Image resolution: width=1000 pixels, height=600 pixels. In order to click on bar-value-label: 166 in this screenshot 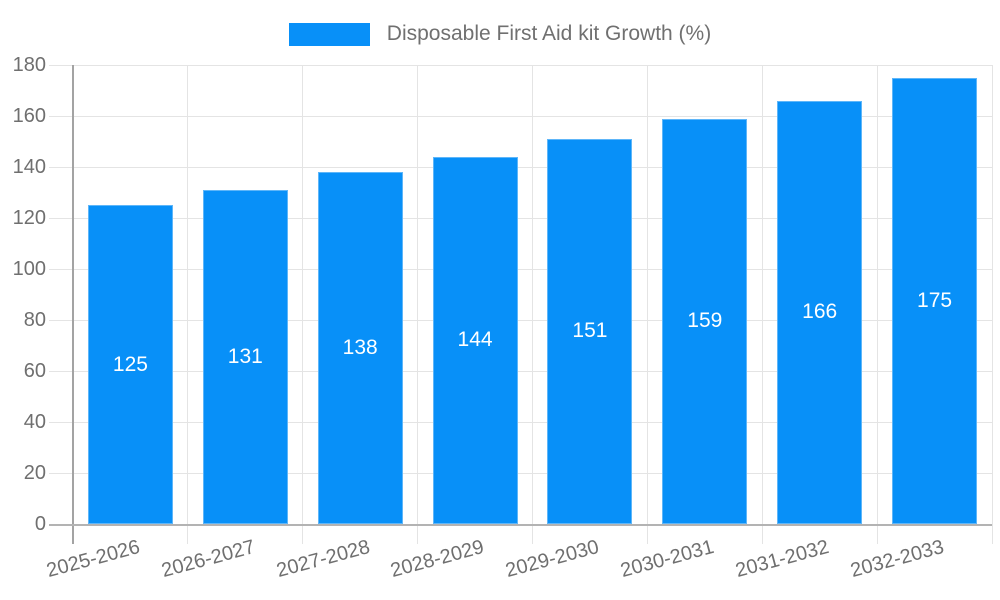, I will do `click(820, 312)`.